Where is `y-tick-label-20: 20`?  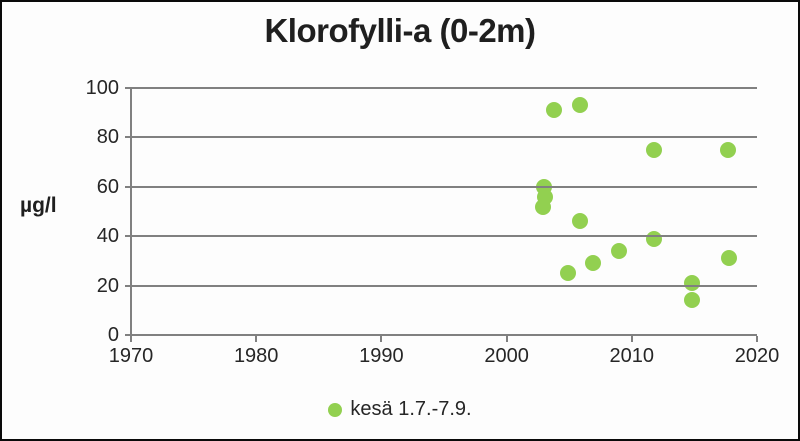
y-tick-label-20: 20 is located at coordinates (107, 285).